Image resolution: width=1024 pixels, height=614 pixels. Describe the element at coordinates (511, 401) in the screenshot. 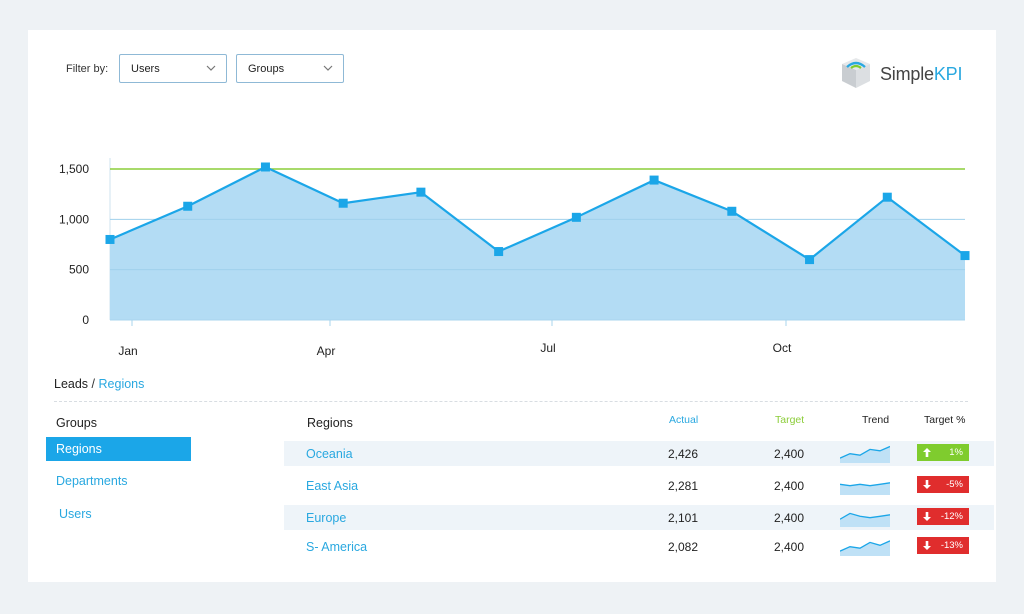

I see `divider` at that location.